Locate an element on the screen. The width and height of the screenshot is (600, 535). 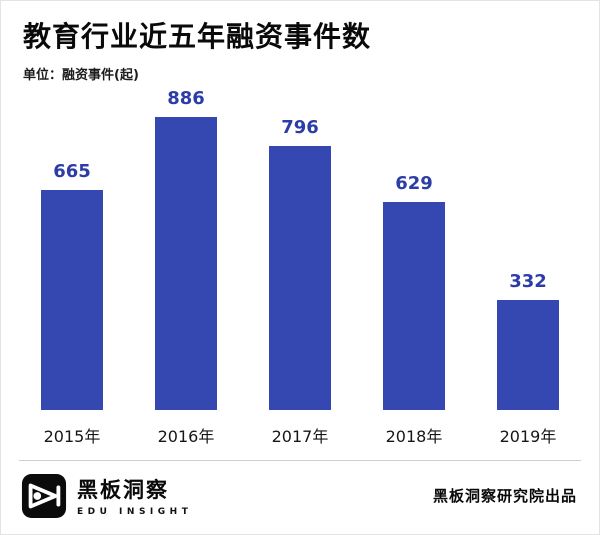
bar-column: 665 2015年 is located at coordinates (72, 304).